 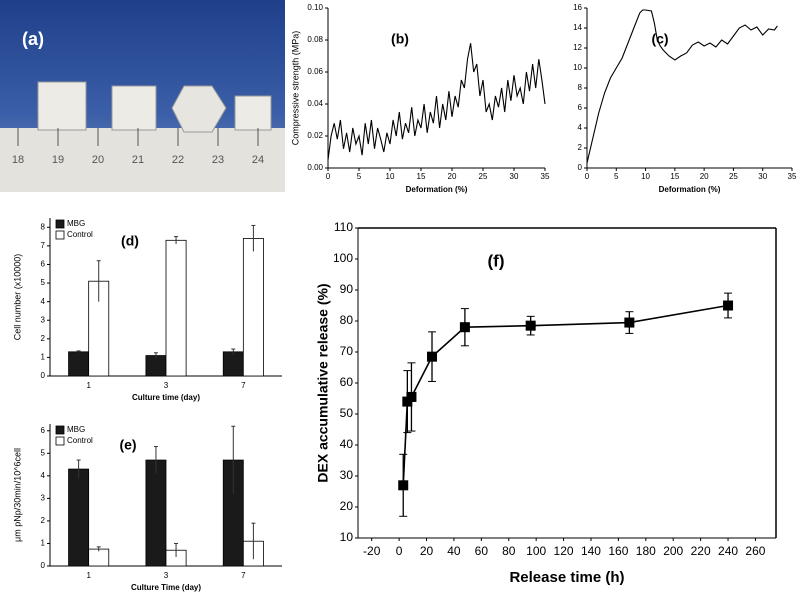 What do you see at coordinates (315, 167) in the screenshot?
I see `y-tick-label: 0.00` at bounding box center [315, 167].